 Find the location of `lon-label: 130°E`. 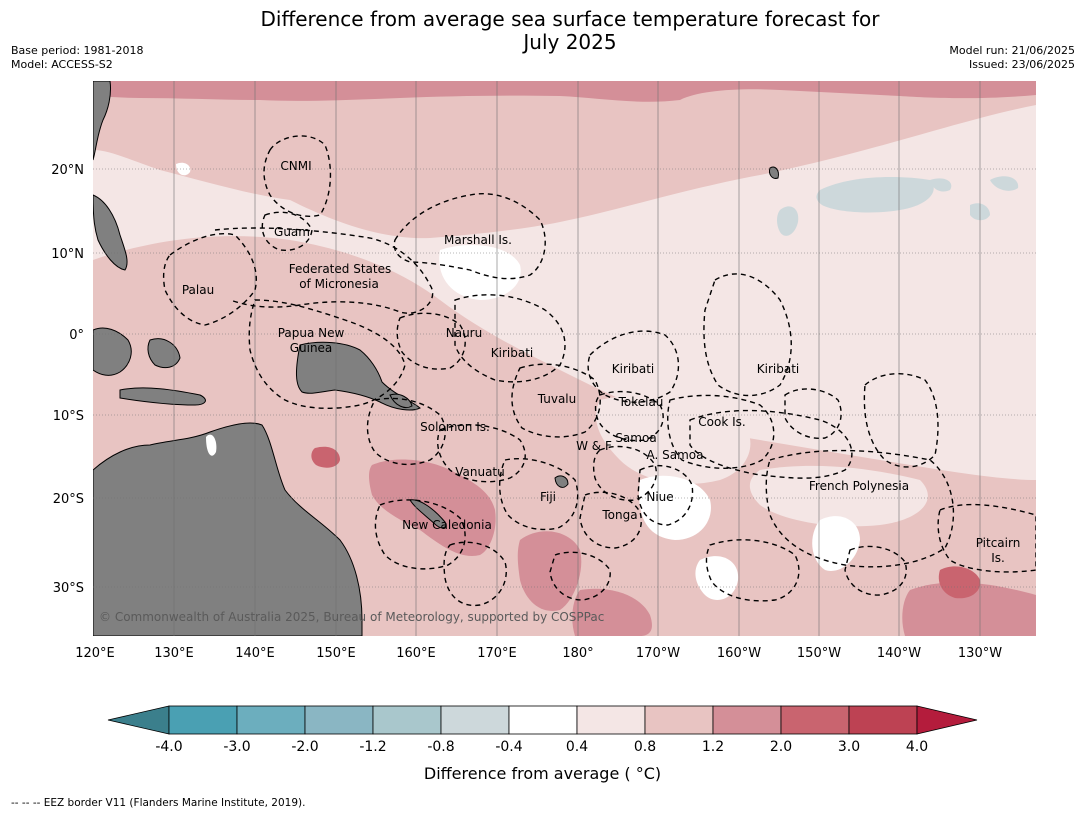

lon-label: 130°E is located at coordinates (174, 653).